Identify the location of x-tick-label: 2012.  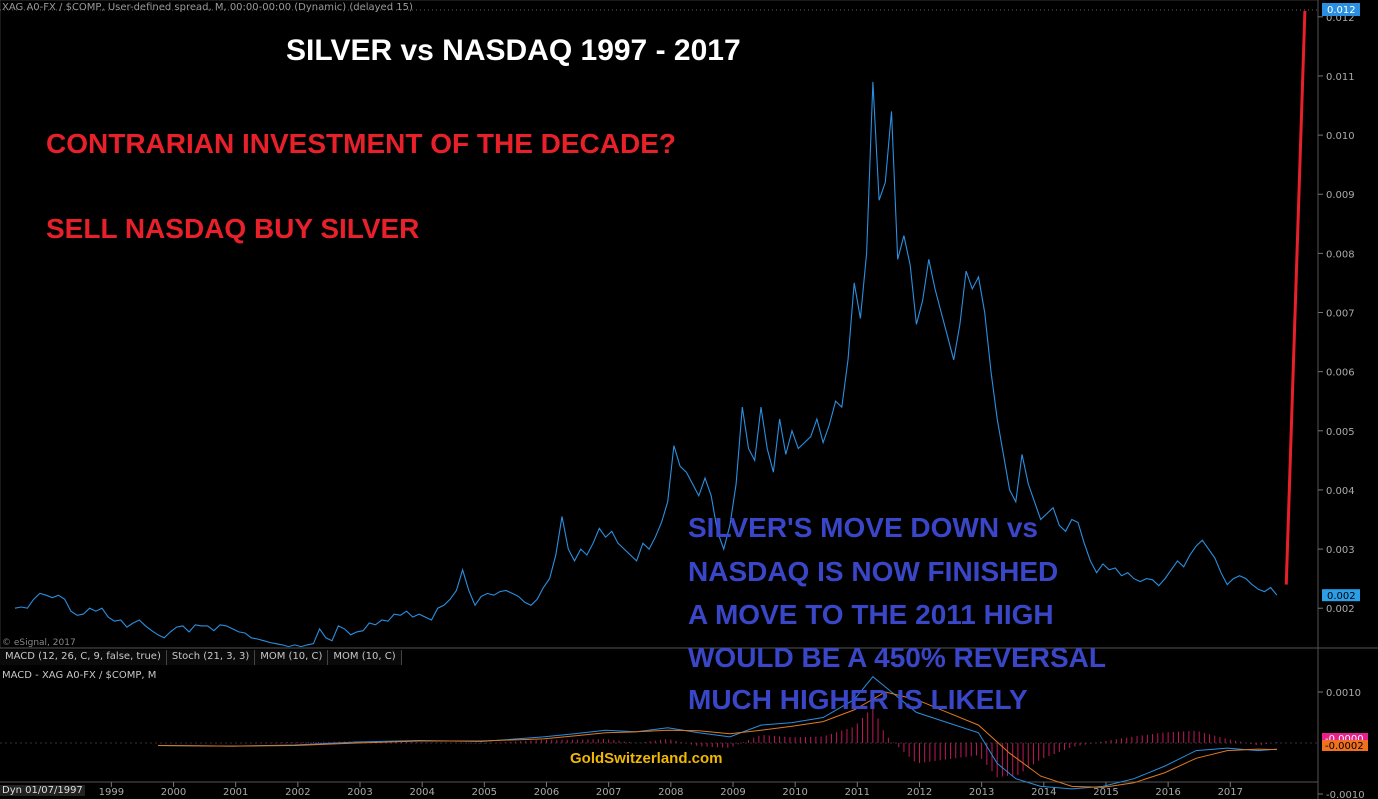
(919, 792).